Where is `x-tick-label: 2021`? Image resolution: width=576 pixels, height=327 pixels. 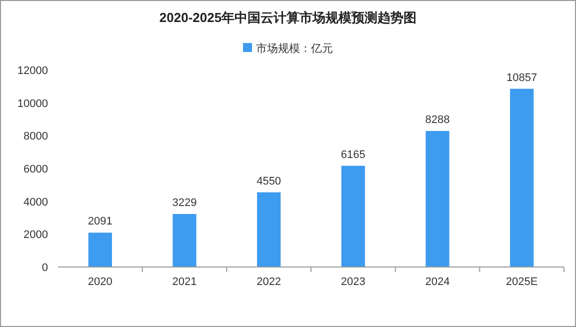 x-tick-label: 2021 is located at coordinates (184, 282).